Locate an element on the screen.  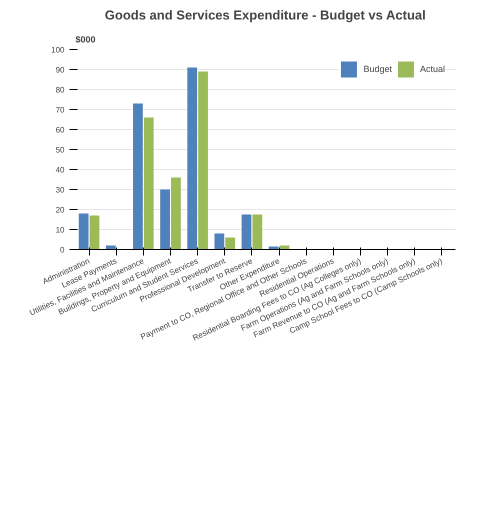
y-tick-label: 20 is located at coordinates (61, 210).